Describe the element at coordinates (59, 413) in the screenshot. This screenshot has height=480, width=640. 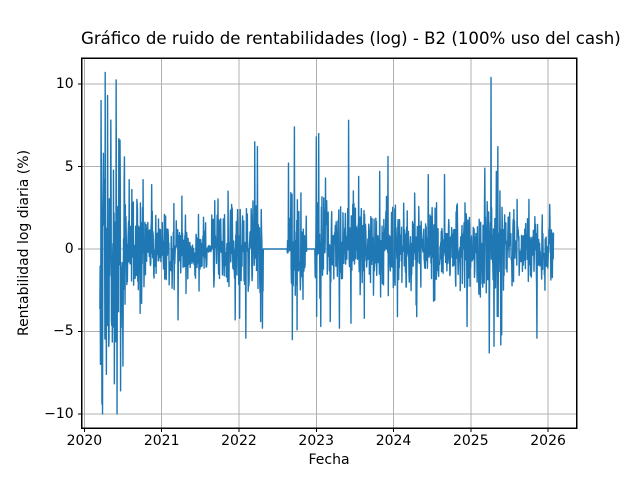
I see `y-tick-label: −10` at that location.